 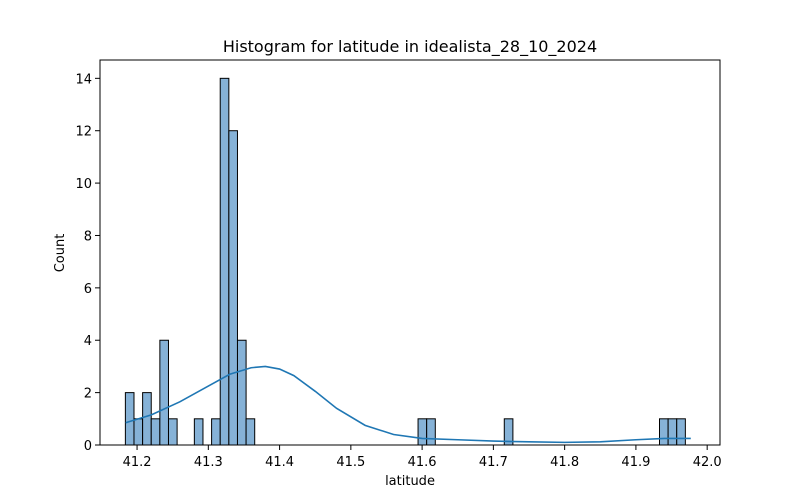 What do you see at coordinates (137, 462) in the screenshot?
I see `x-tick-label: 41.2` at bounding box center [137, 462].